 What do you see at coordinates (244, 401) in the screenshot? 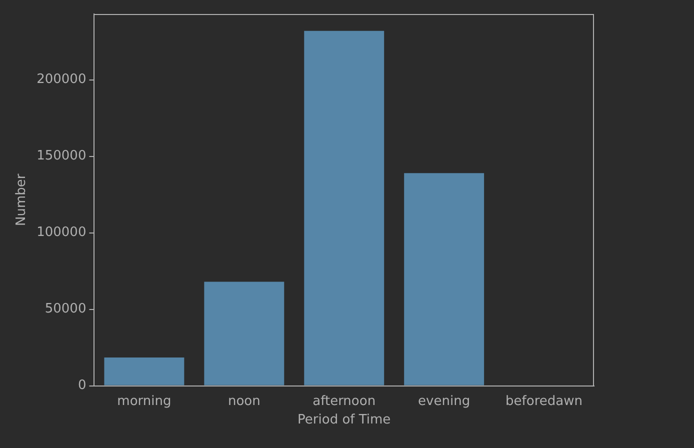
I see `x-tick-label: noon` at bounding box center [244, 401].